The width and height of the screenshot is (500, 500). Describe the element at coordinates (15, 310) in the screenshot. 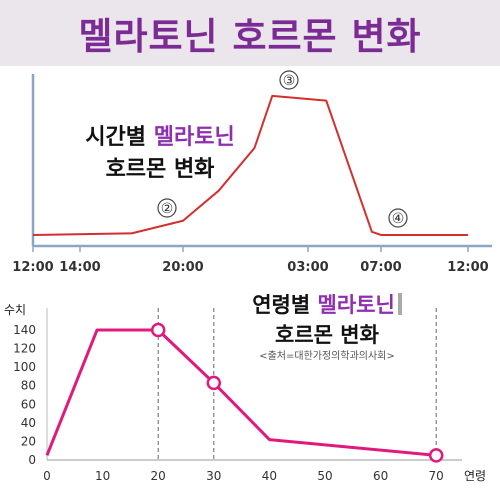

I see `age-y-label: 수치` at that location.